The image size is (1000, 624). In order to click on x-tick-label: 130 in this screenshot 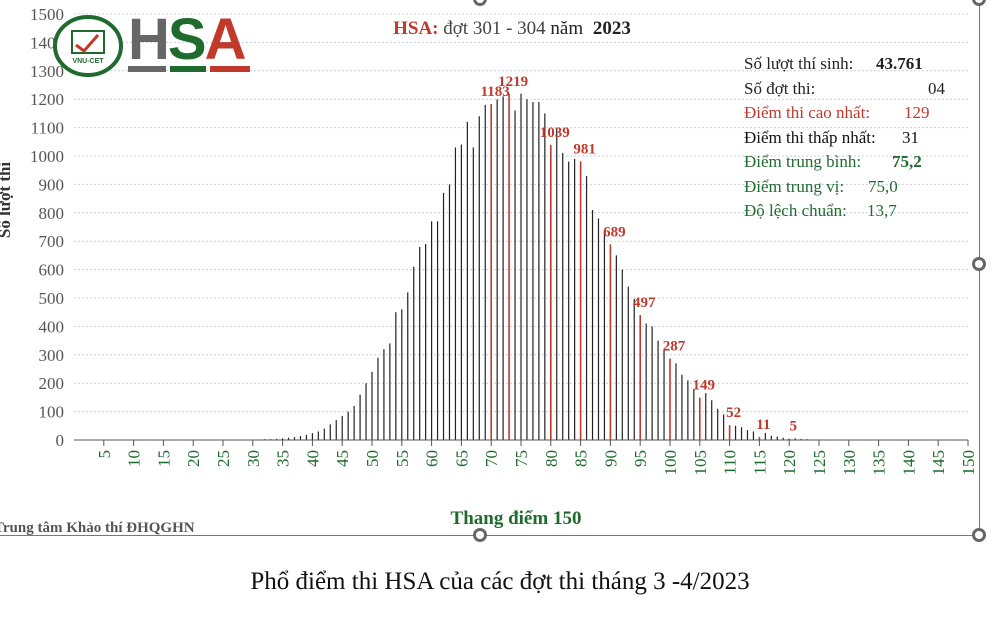, I will do `click(849, 463)`.